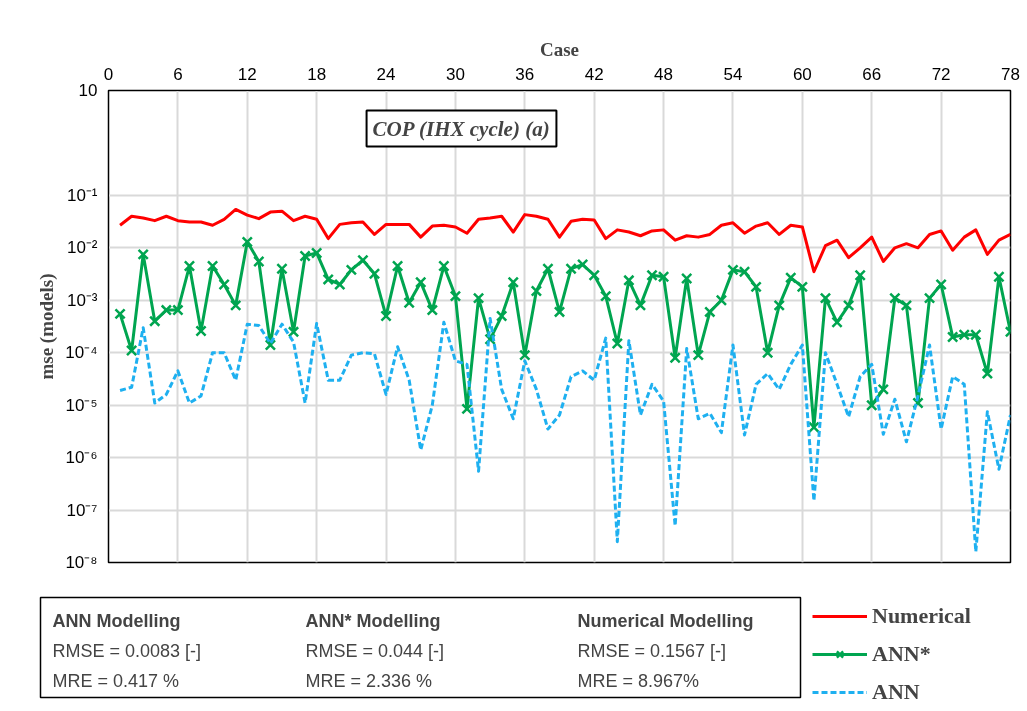 This screenshot has height=711, width=1027. I want to click on x-tick-label: 24, so click(386, 74).